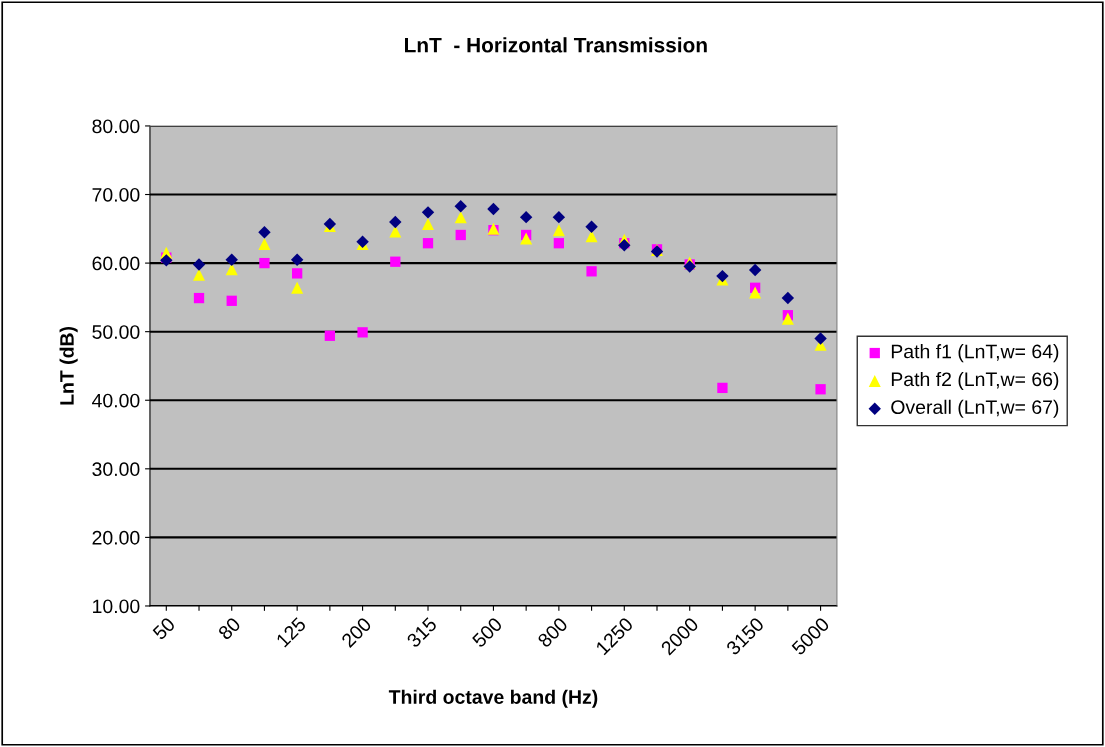 The height and width of the screenshot is (747, 1105). What do you see at coordinates (116, 332) in the screenshot?
I see `y-tick-label: 50.00` at bounding box center [116, 332].